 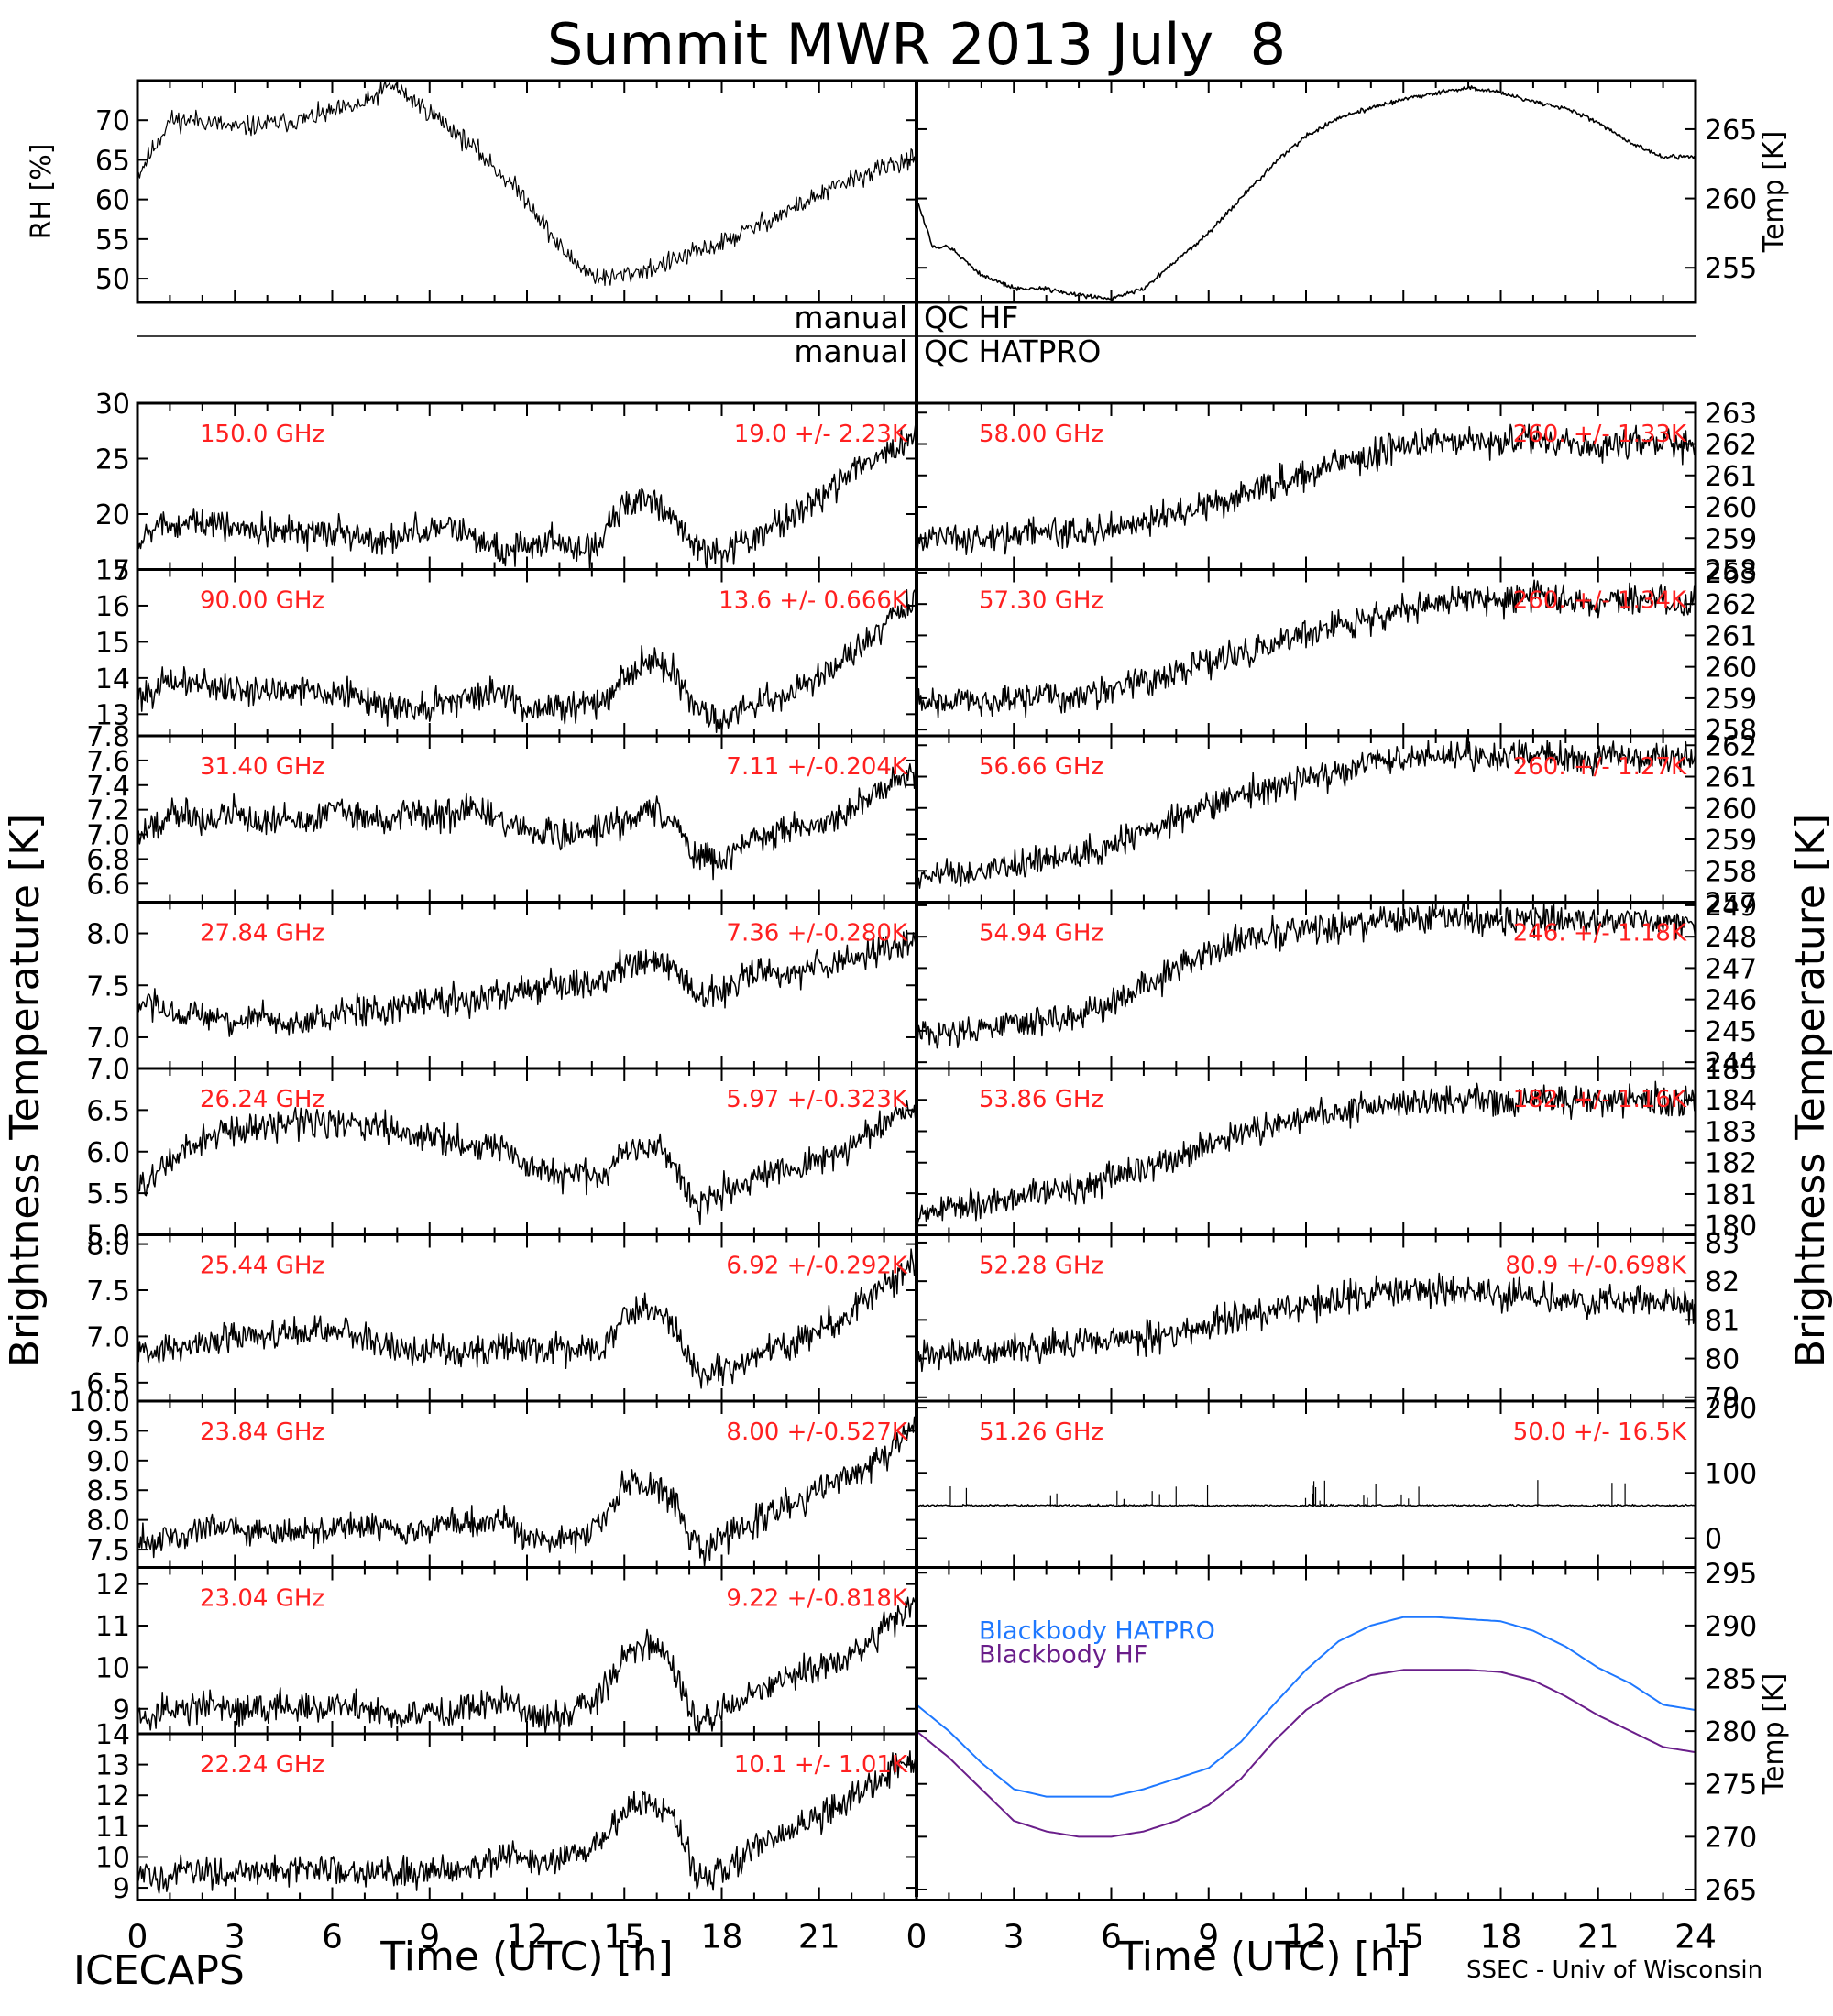 I want to click on y-tick-label: 82, so click(x=1722, y=1282).